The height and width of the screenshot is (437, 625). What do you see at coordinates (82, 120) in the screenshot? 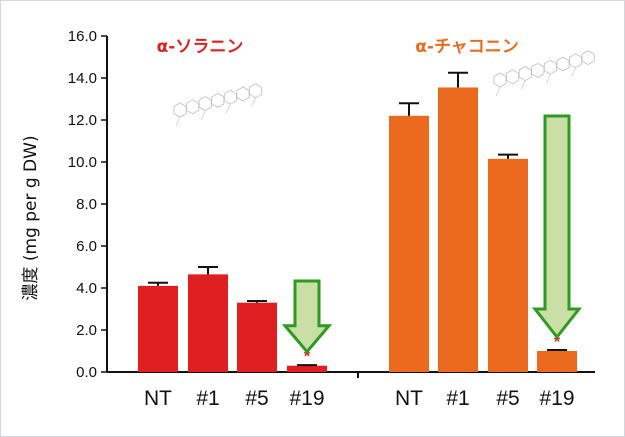
I see `y-tick-label: 12.0` at bounding box center [82, 120].